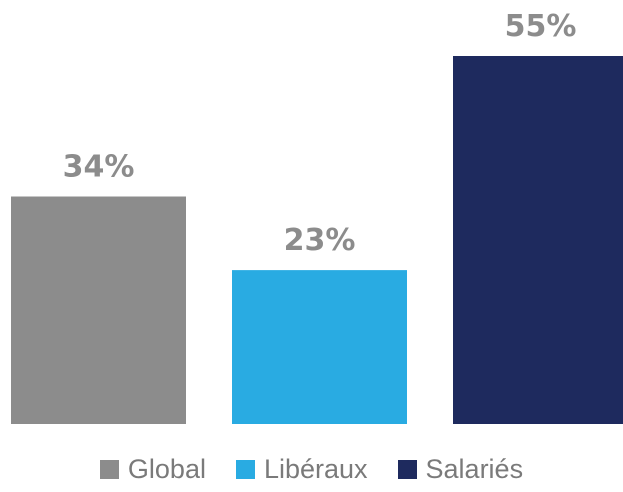 This screenshot has width=623, height=492. I want to click on legend-label-salaries: Salariés, so click(474, 469).